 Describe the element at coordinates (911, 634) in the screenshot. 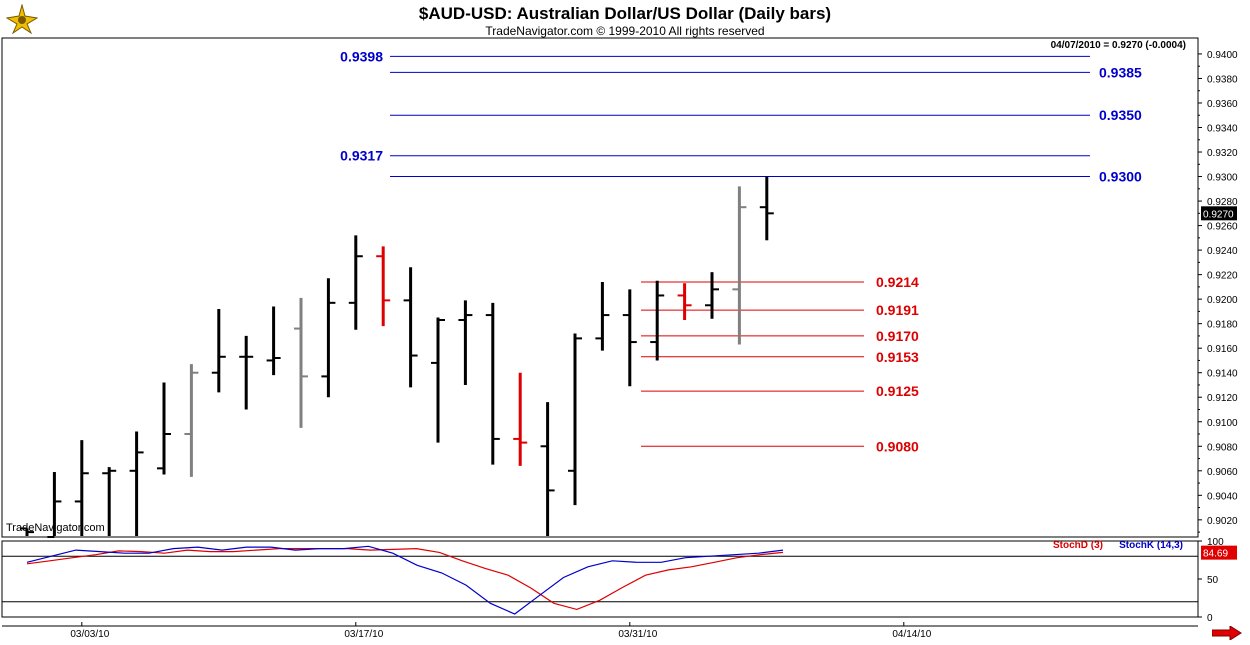

I see `x-tick-label: 04/14/10` at that location.